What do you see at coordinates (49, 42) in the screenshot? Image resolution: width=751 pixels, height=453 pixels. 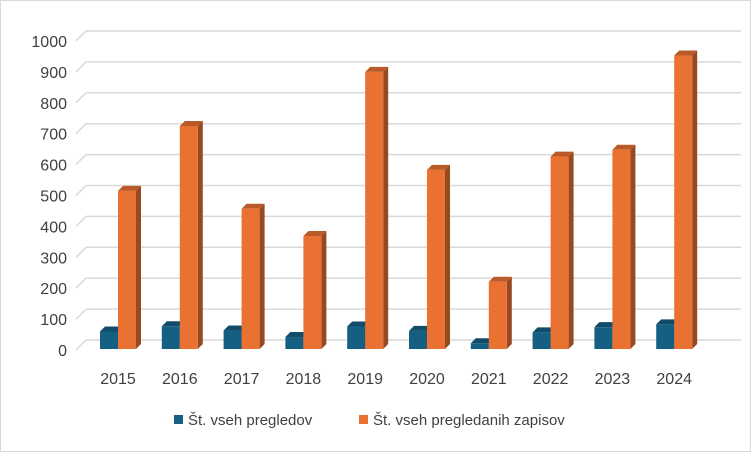 I see `y-tick-label: 1000` at bounding box center [49, 42].